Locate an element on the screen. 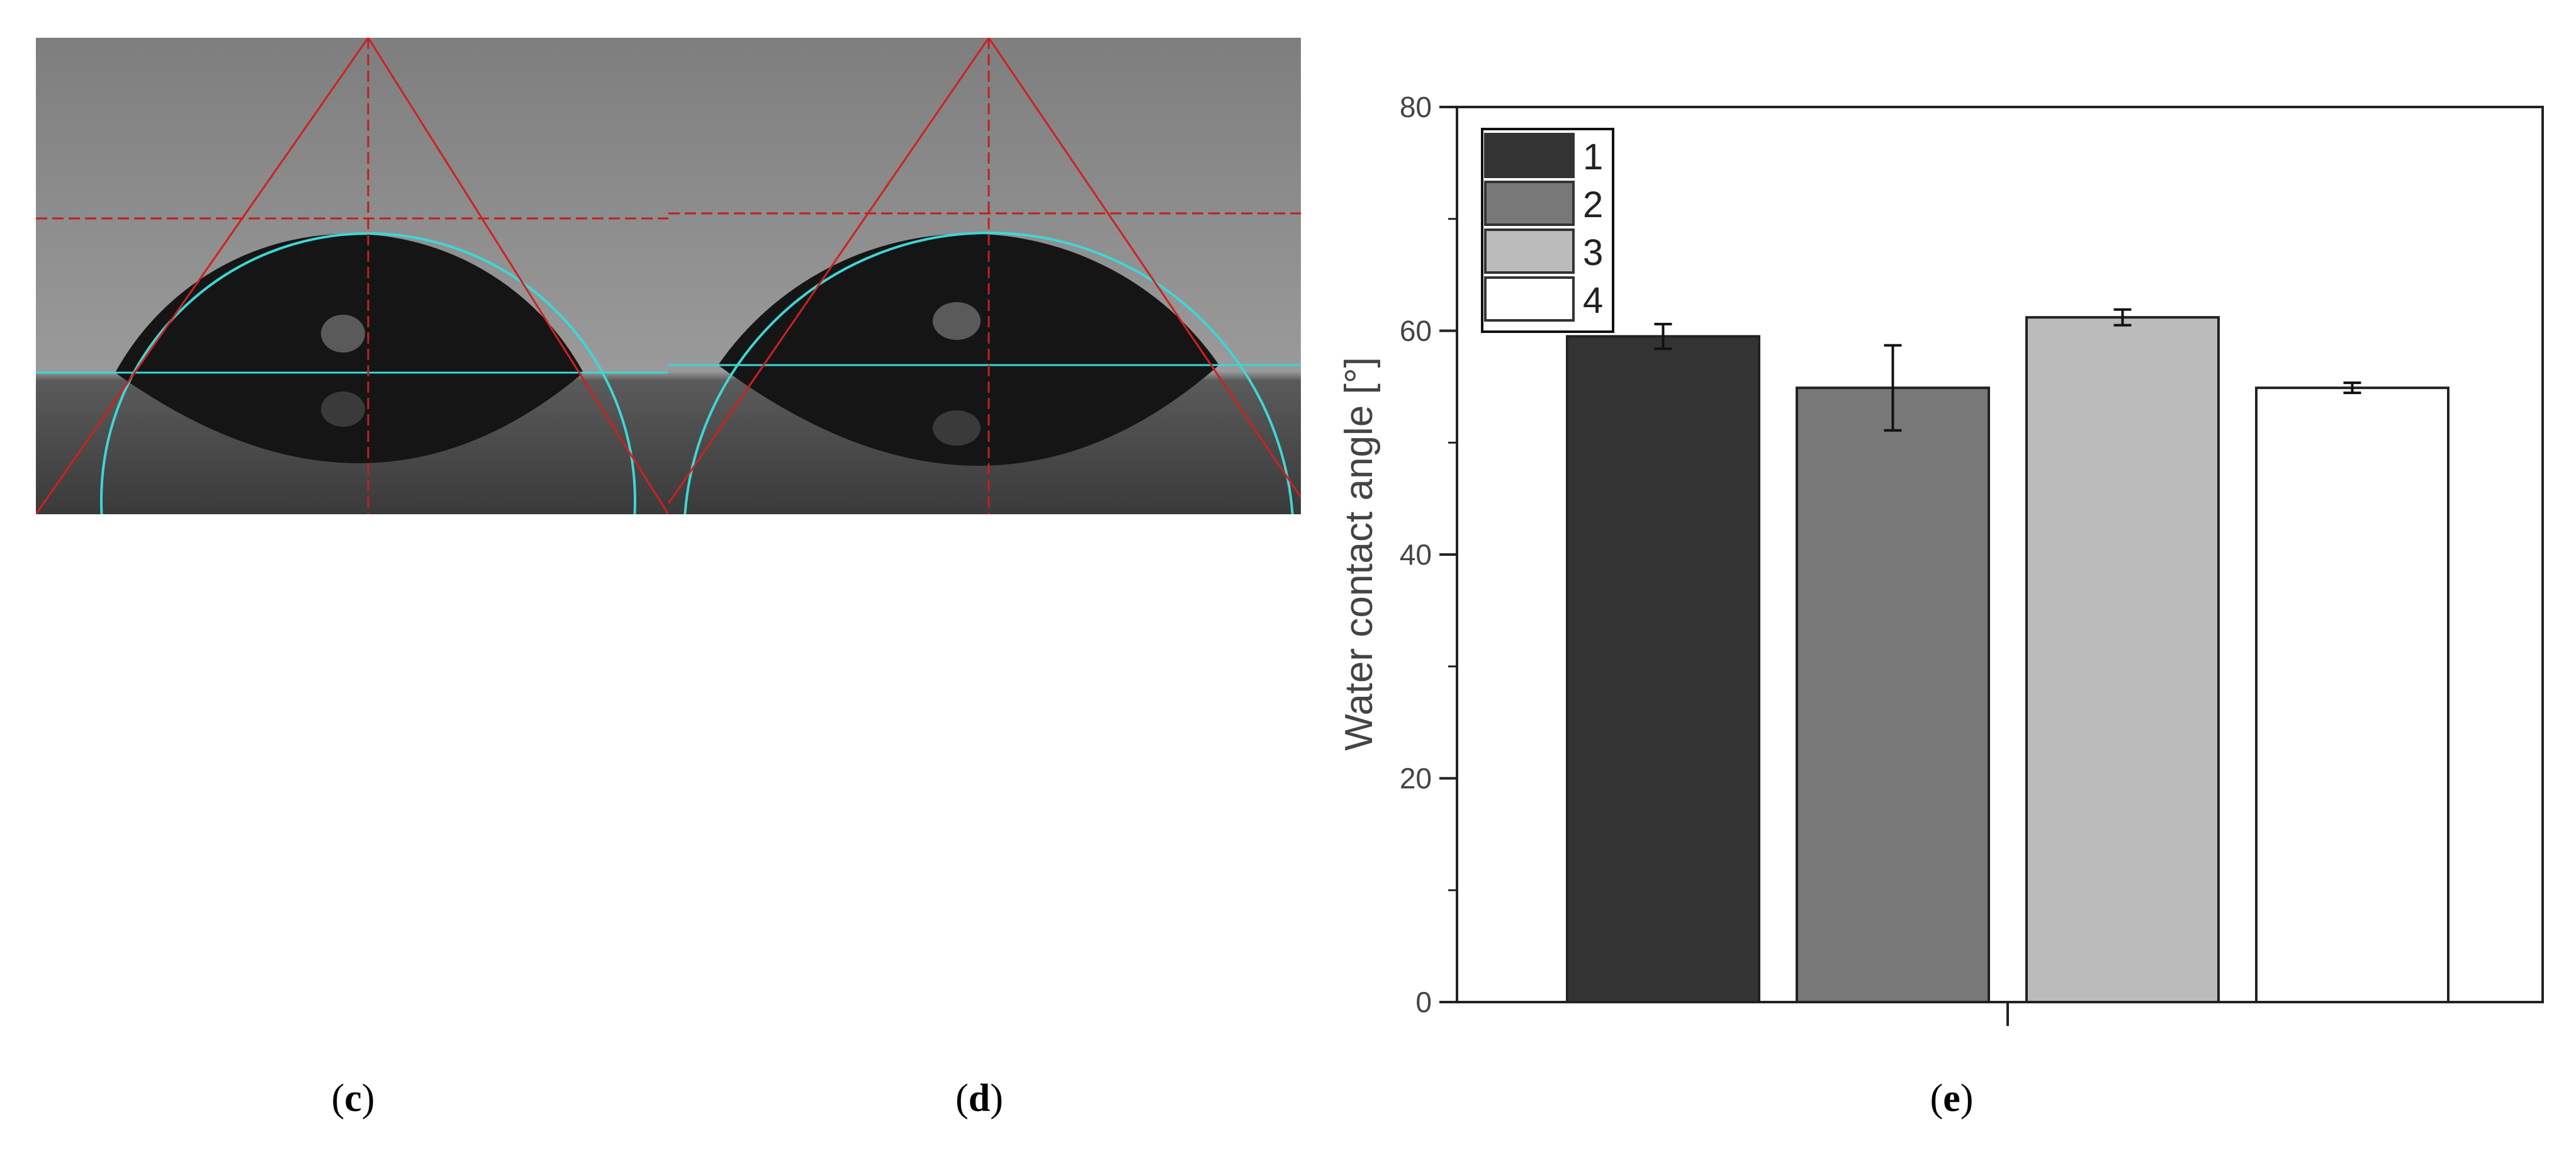  y-tick-label: 80 is located at coordinates (1416, 107).